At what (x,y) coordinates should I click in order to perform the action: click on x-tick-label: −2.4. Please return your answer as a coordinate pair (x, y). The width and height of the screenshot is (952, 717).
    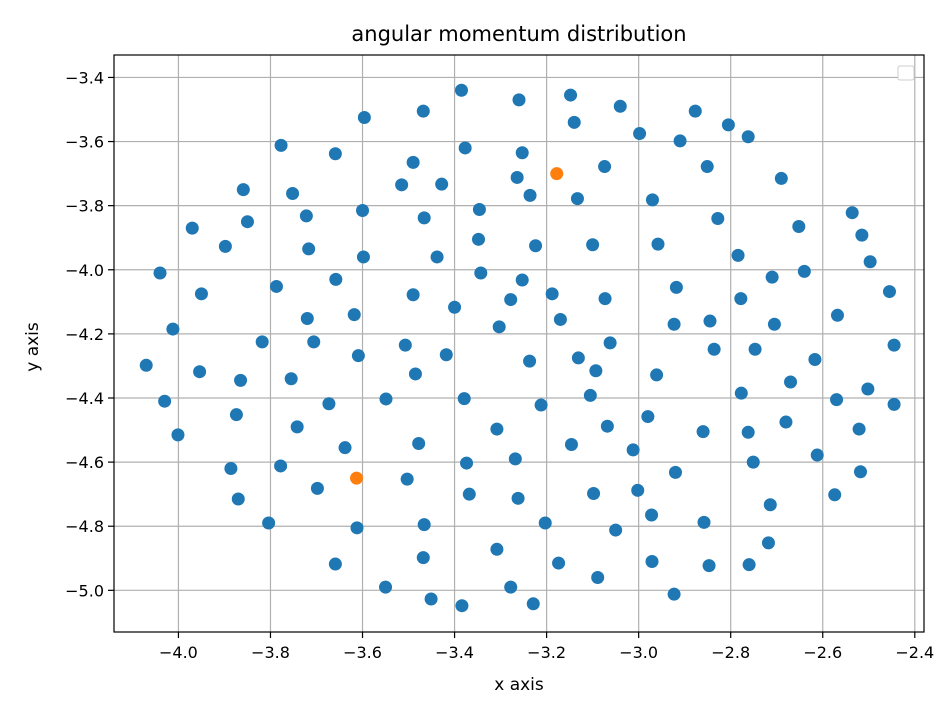
    Looking at the image, I should click on (914, 652).